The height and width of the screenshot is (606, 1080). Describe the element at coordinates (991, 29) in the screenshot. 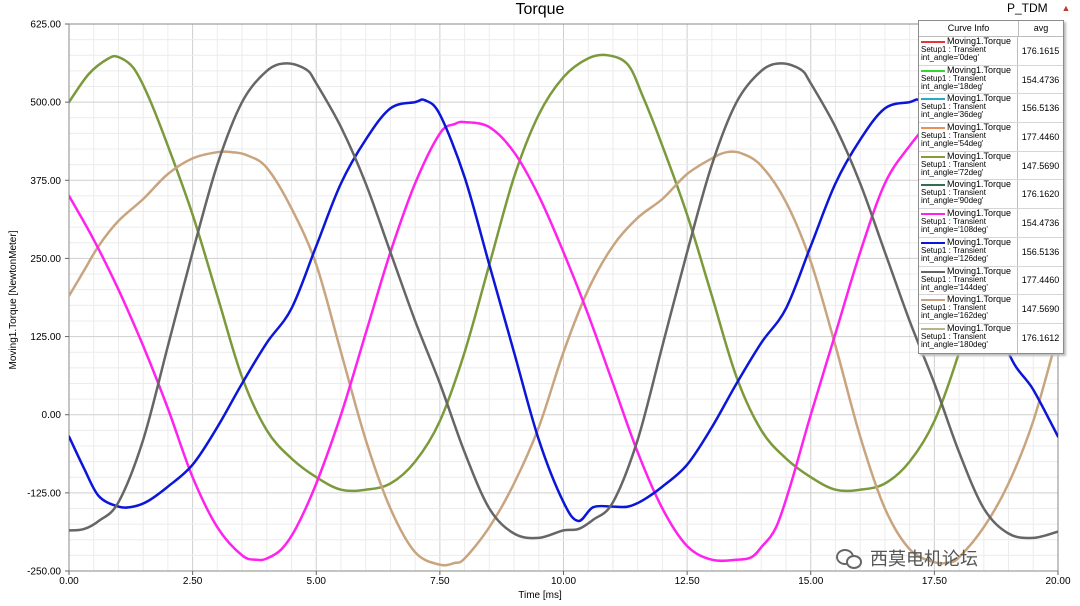

I see `legend-header: Curve Info avg` at that location.